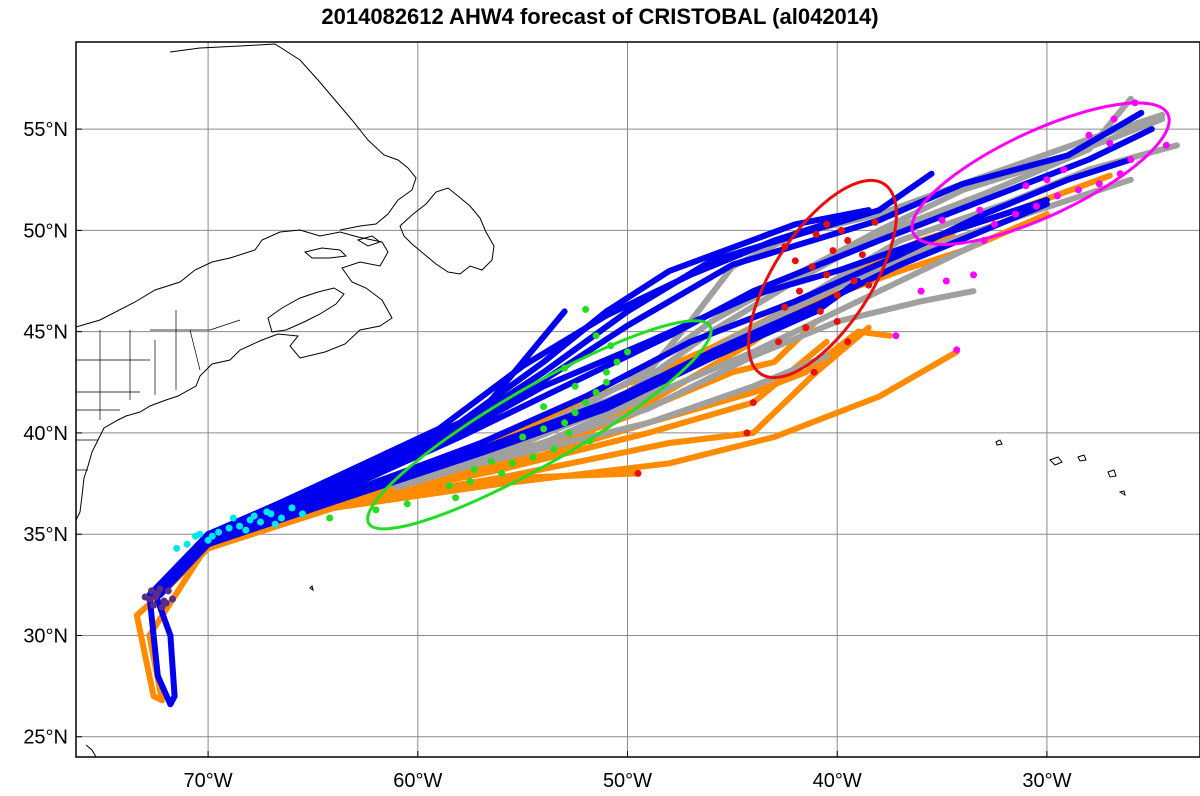  I want to click on track-gray, so click(674, 389).